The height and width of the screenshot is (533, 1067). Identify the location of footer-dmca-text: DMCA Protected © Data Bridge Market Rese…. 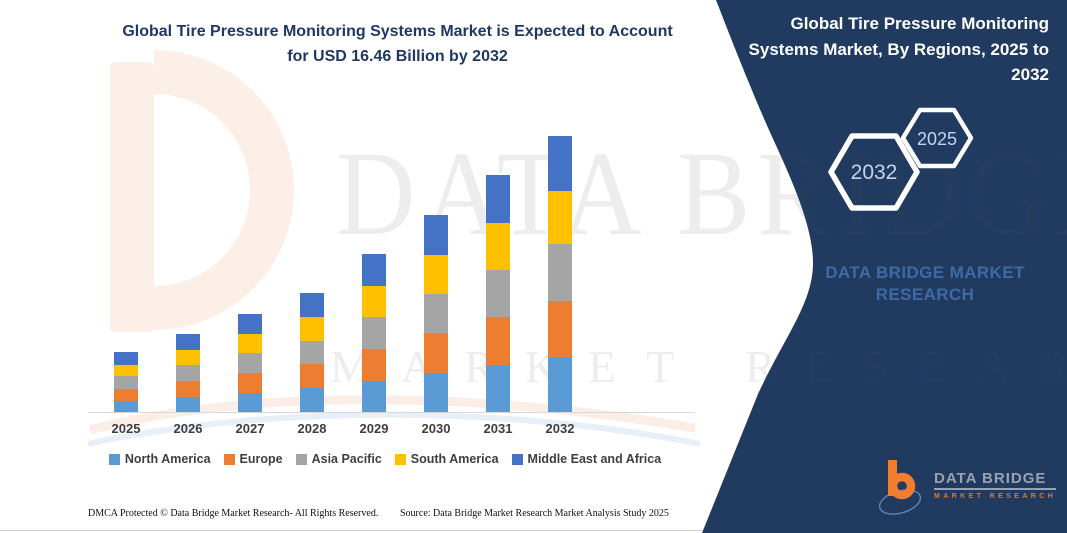
(233, 513).